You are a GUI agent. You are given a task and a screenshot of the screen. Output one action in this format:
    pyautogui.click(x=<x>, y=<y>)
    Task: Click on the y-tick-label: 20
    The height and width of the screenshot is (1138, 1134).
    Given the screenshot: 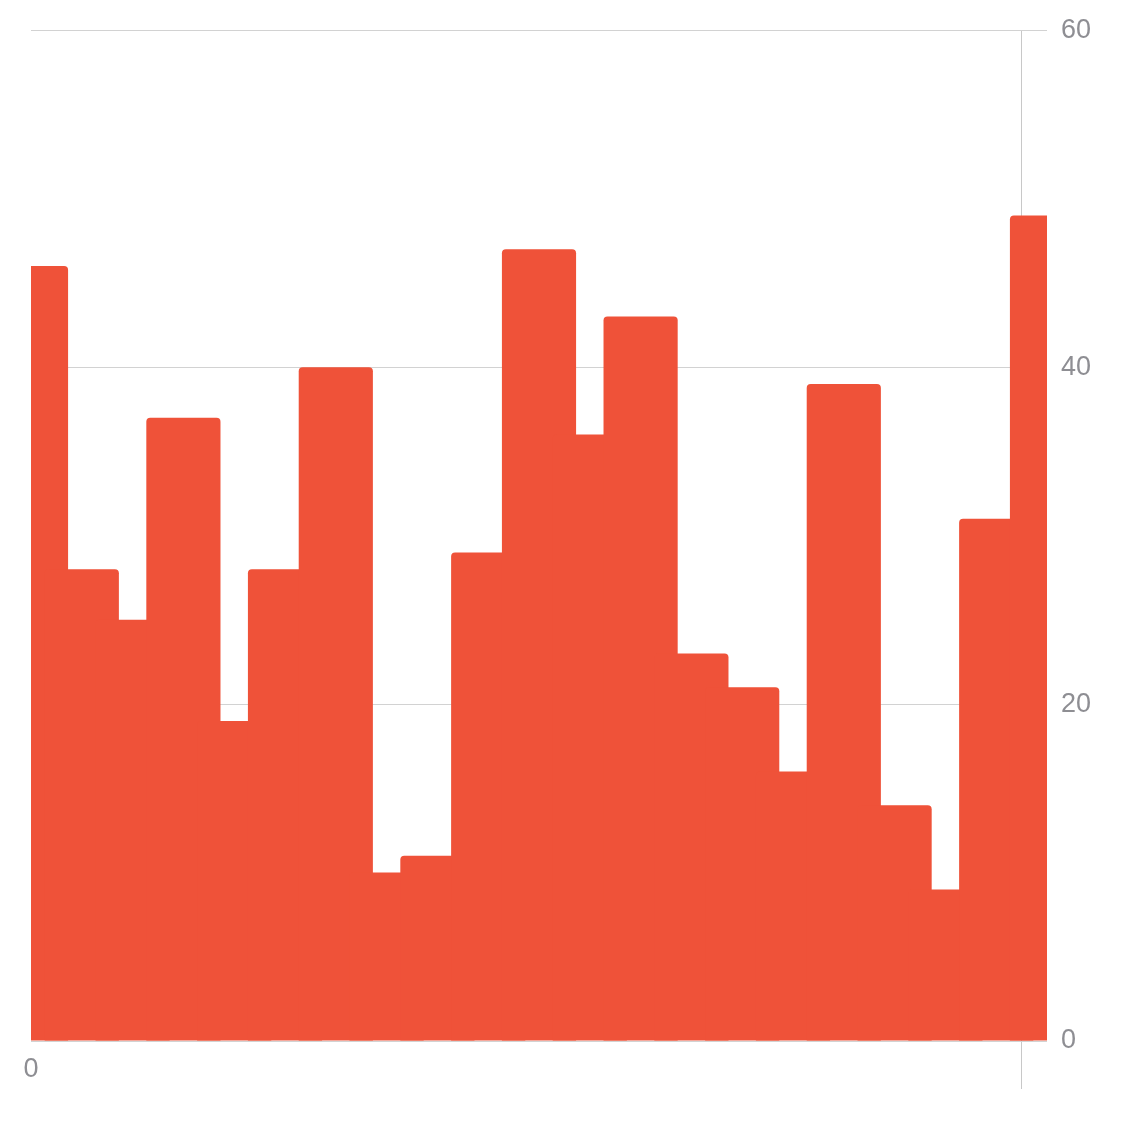 What is the action you would take?
    pyautogui.click(x=1076, y=702)
    